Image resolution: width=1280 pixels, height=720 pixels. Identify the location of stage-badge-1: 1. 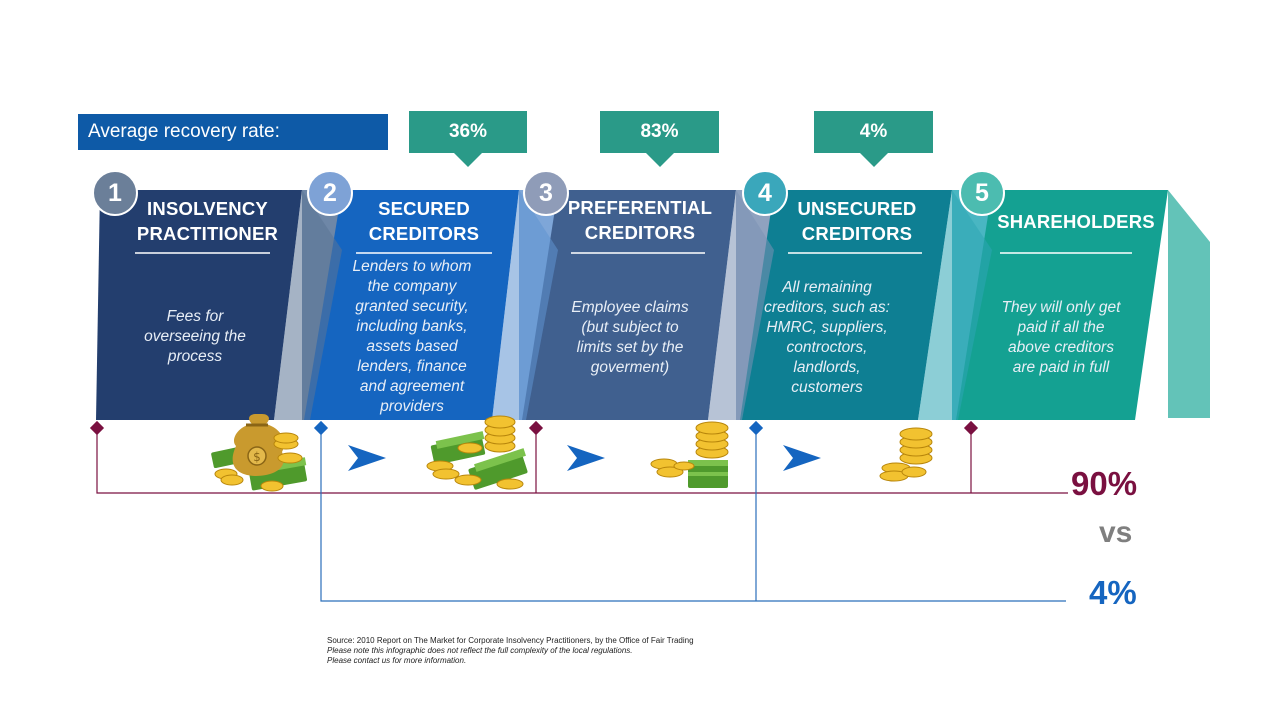
(115, 193).